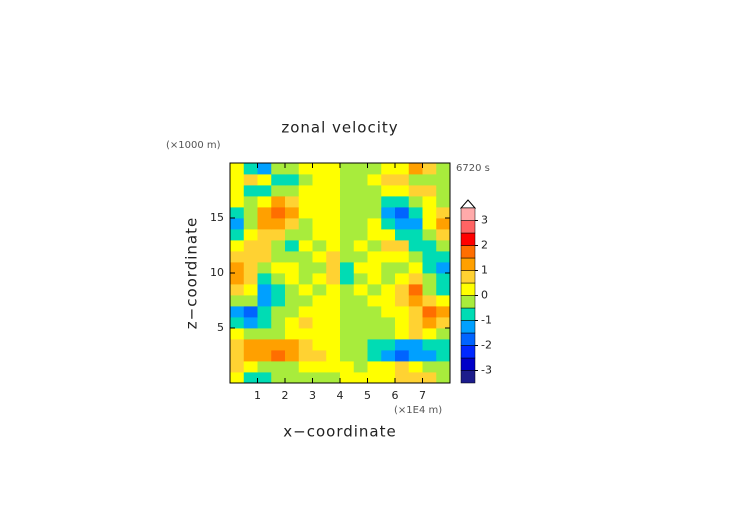 The image size is (752, 532). I want to click on x-tick-label: 6, so click(395, 395).